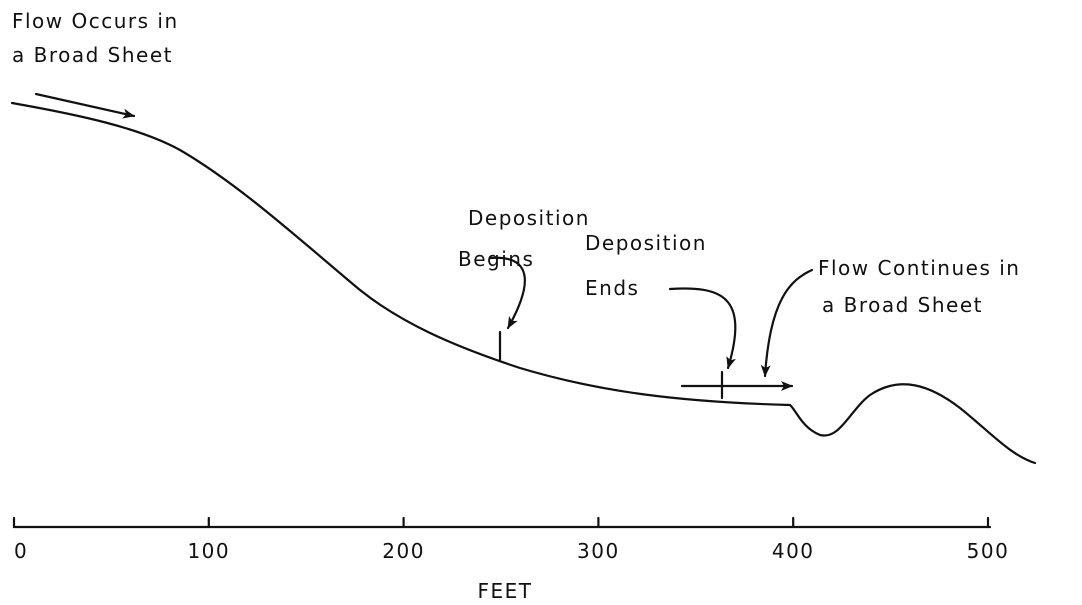  I want to click on label: Flow Occurs in, so click(95, 21).